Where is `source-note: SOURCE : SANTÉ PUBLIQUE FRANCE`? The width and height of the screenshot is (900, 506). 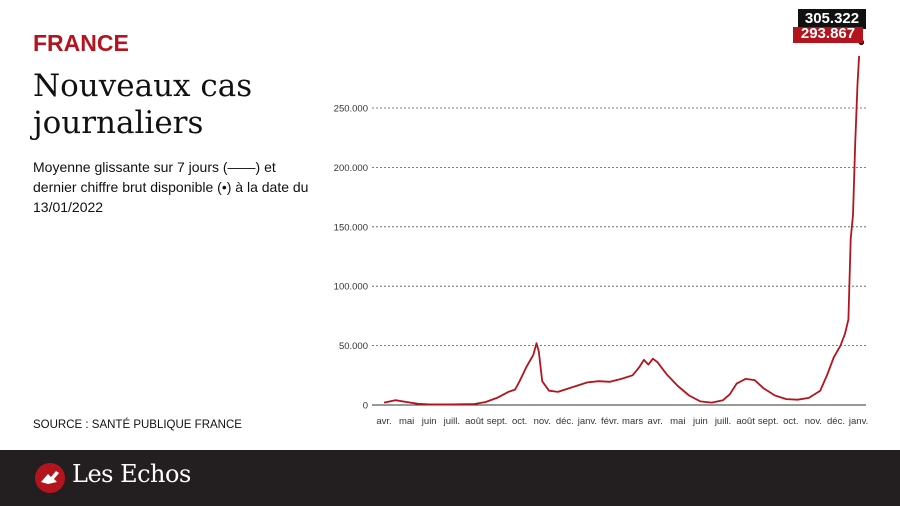
source-note: SOURCE : SANTÉ PUBLIQUE FRANCE is located at coordinates (137, 425).